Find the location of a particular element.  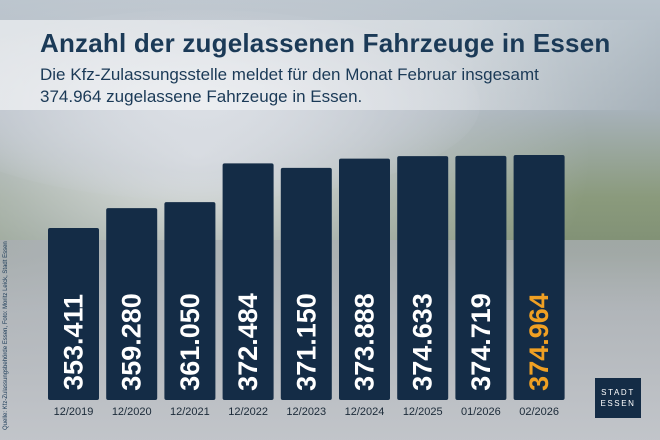

x-tick-label: 12/2022 is located at coordinates (248, 412).